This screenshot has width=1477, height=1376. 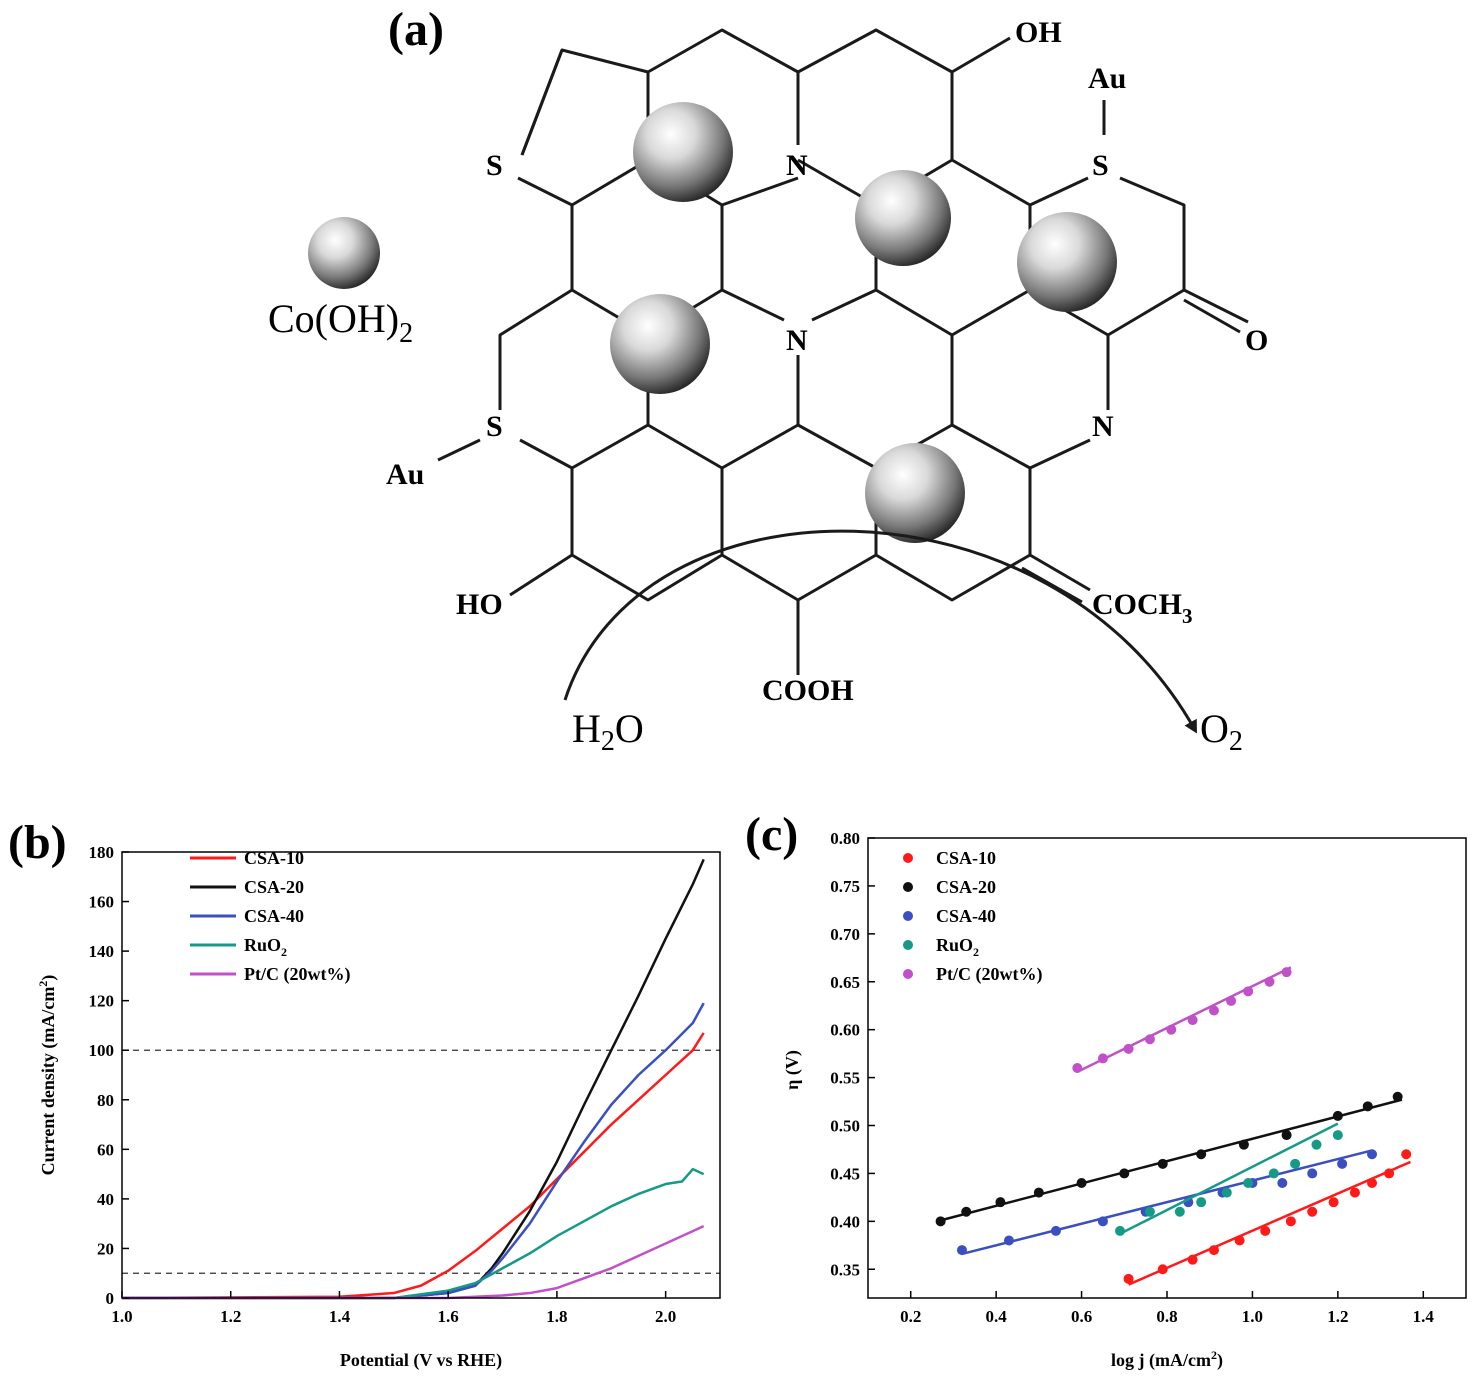 What do you see at coordinates (1166, 1316) in the screenshot?
I see `x-tick-label: 0.8` at bounding box center [1166, 1316].